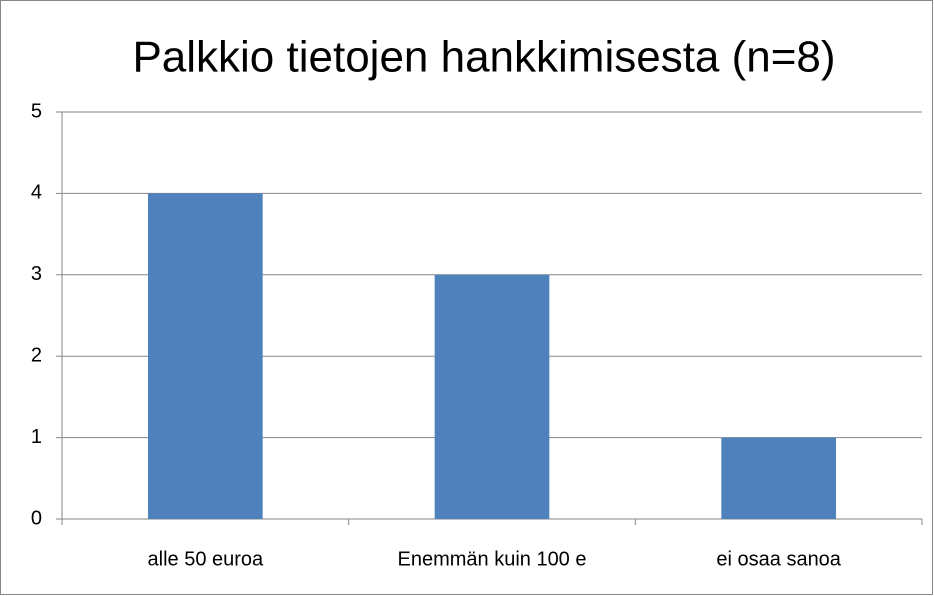 The height and width of the screenshot is (596, 934). Describe the element at coordinates (36, 437) in the screenshot. I see `y-tick-label: 1` at that location.